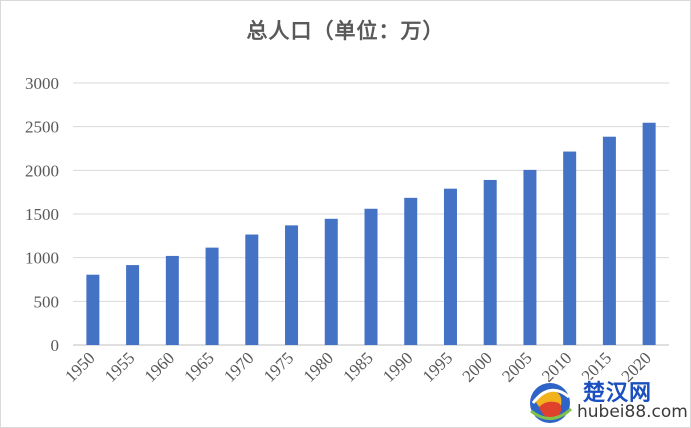 The height and width of the screenshot is (428, 691). What do you see at coordinates (318, 366) in the screenshot?
I see `x-tick-label: 1980` at bounding box center [318, 366].